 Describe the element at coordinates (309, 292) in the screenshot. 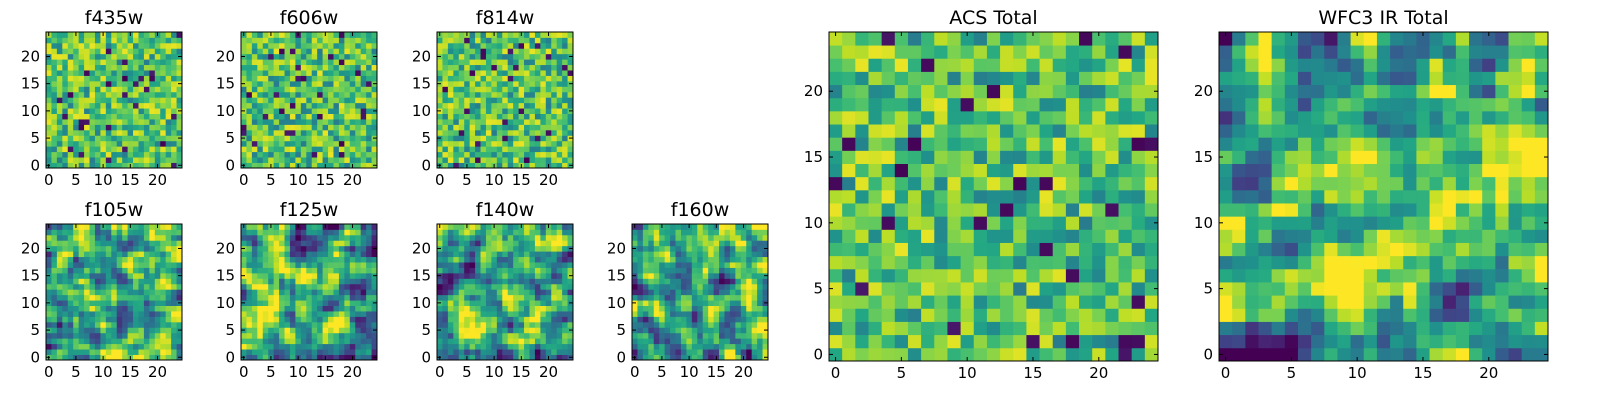

I see `heatmap-cells` at that location.